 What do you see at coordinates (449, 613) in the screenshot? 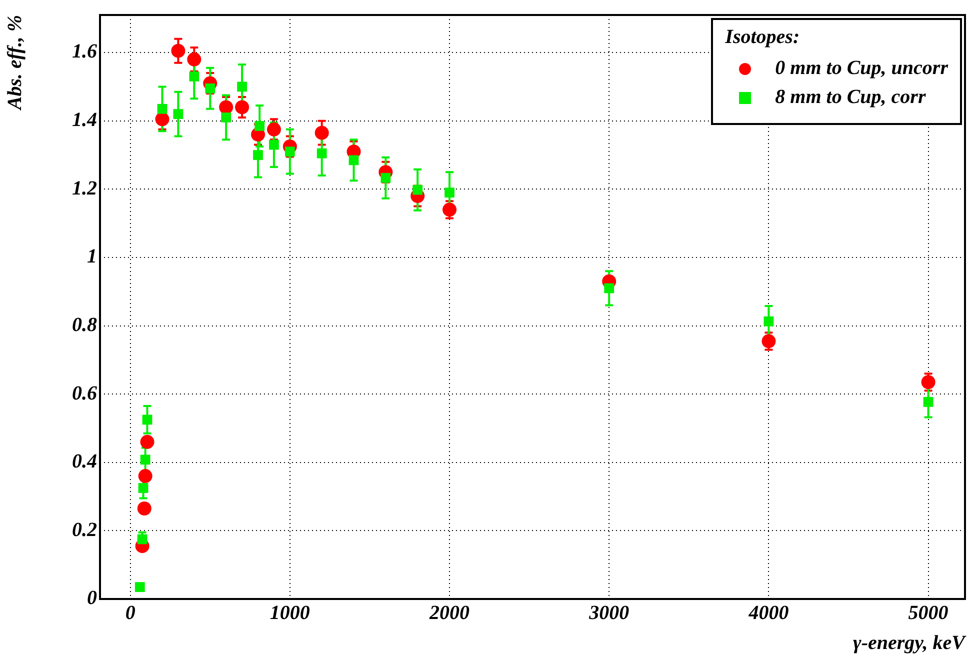
I see `x-tick-label: 2000` at bounding box center [449, 613].